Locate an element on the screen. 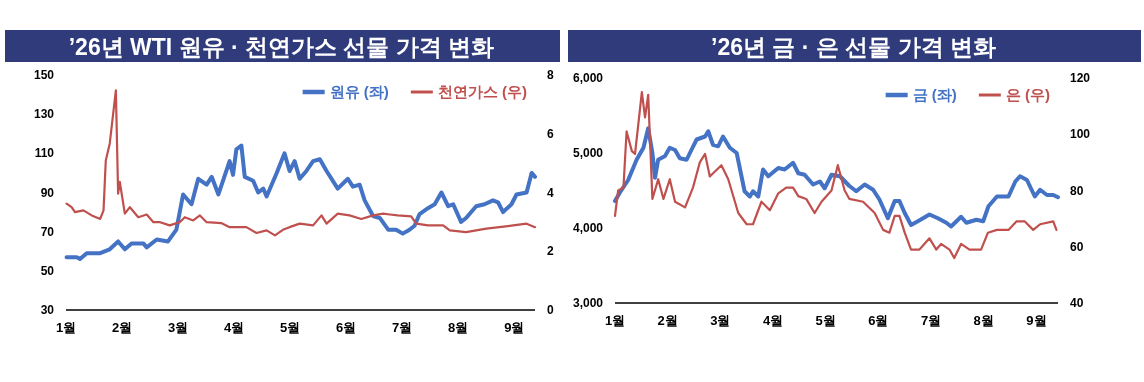 This screenshot has width=1144, height=382. legend-label: 천연가스 (우) is located at coordinates (482, 91).